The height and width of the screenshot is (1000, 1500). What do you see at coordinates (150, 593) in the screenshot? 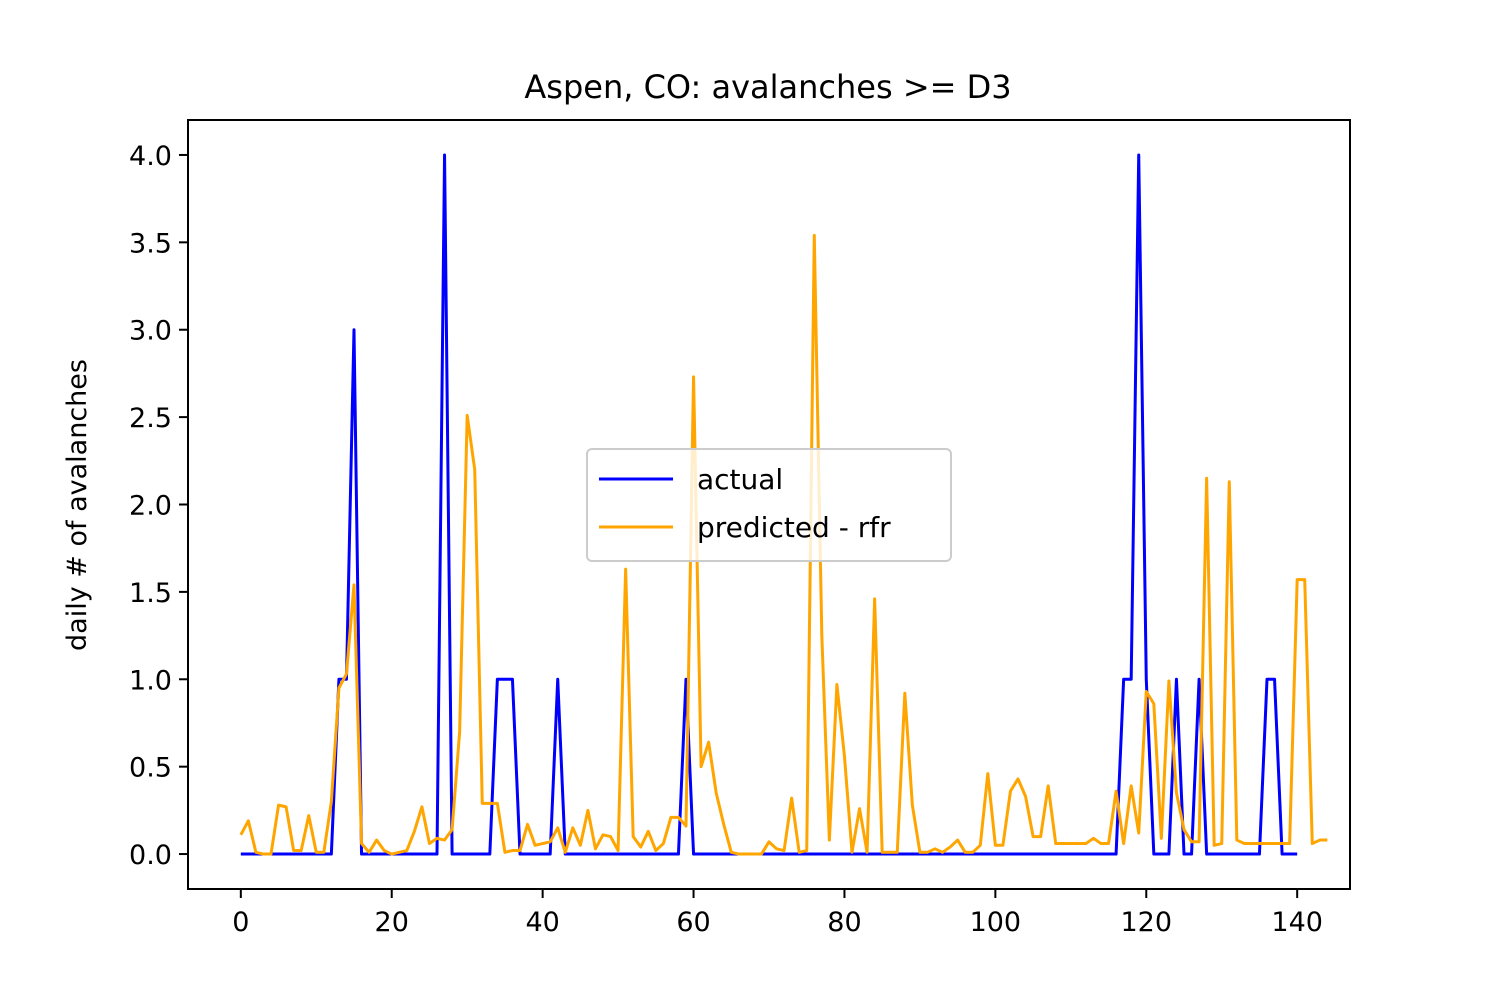
I see `y-tick-label: 1.5` at bounding box center [150, 593].